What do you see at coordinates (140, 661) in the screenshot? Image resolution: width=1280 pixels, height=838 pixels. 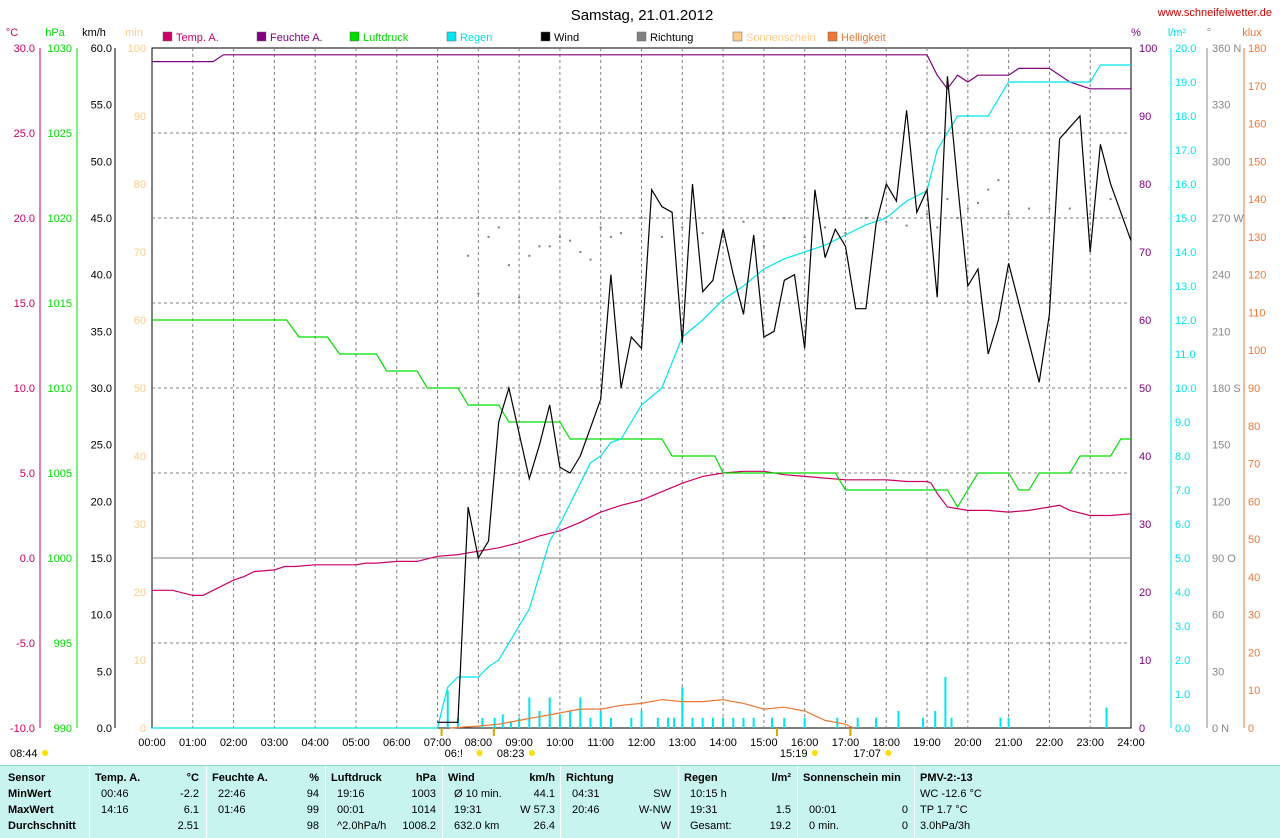 I see `tick-label-sunshine: 10` at bounding box center [140, 661].